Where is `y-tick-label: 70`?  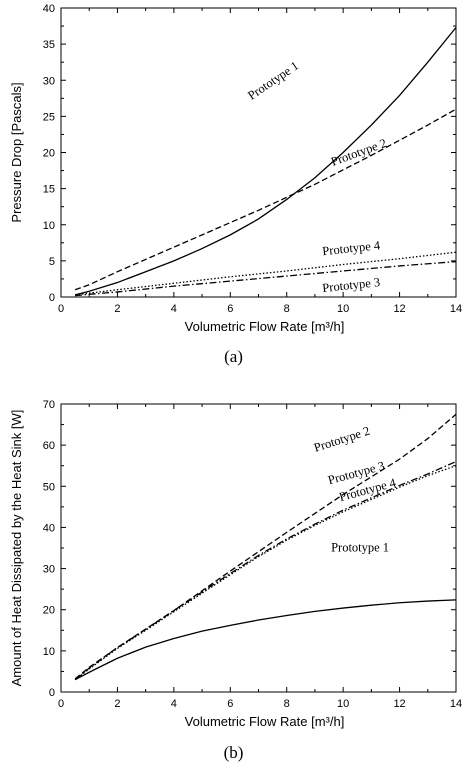 y-tick-label: 70 is located at coordinates (49, 405).